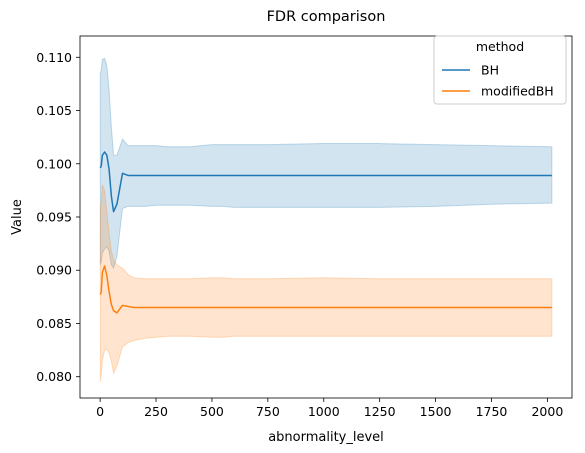 This screenshot has height=453, width=585. I want to click on y-tick-label: 0.085, so click(54, 323).